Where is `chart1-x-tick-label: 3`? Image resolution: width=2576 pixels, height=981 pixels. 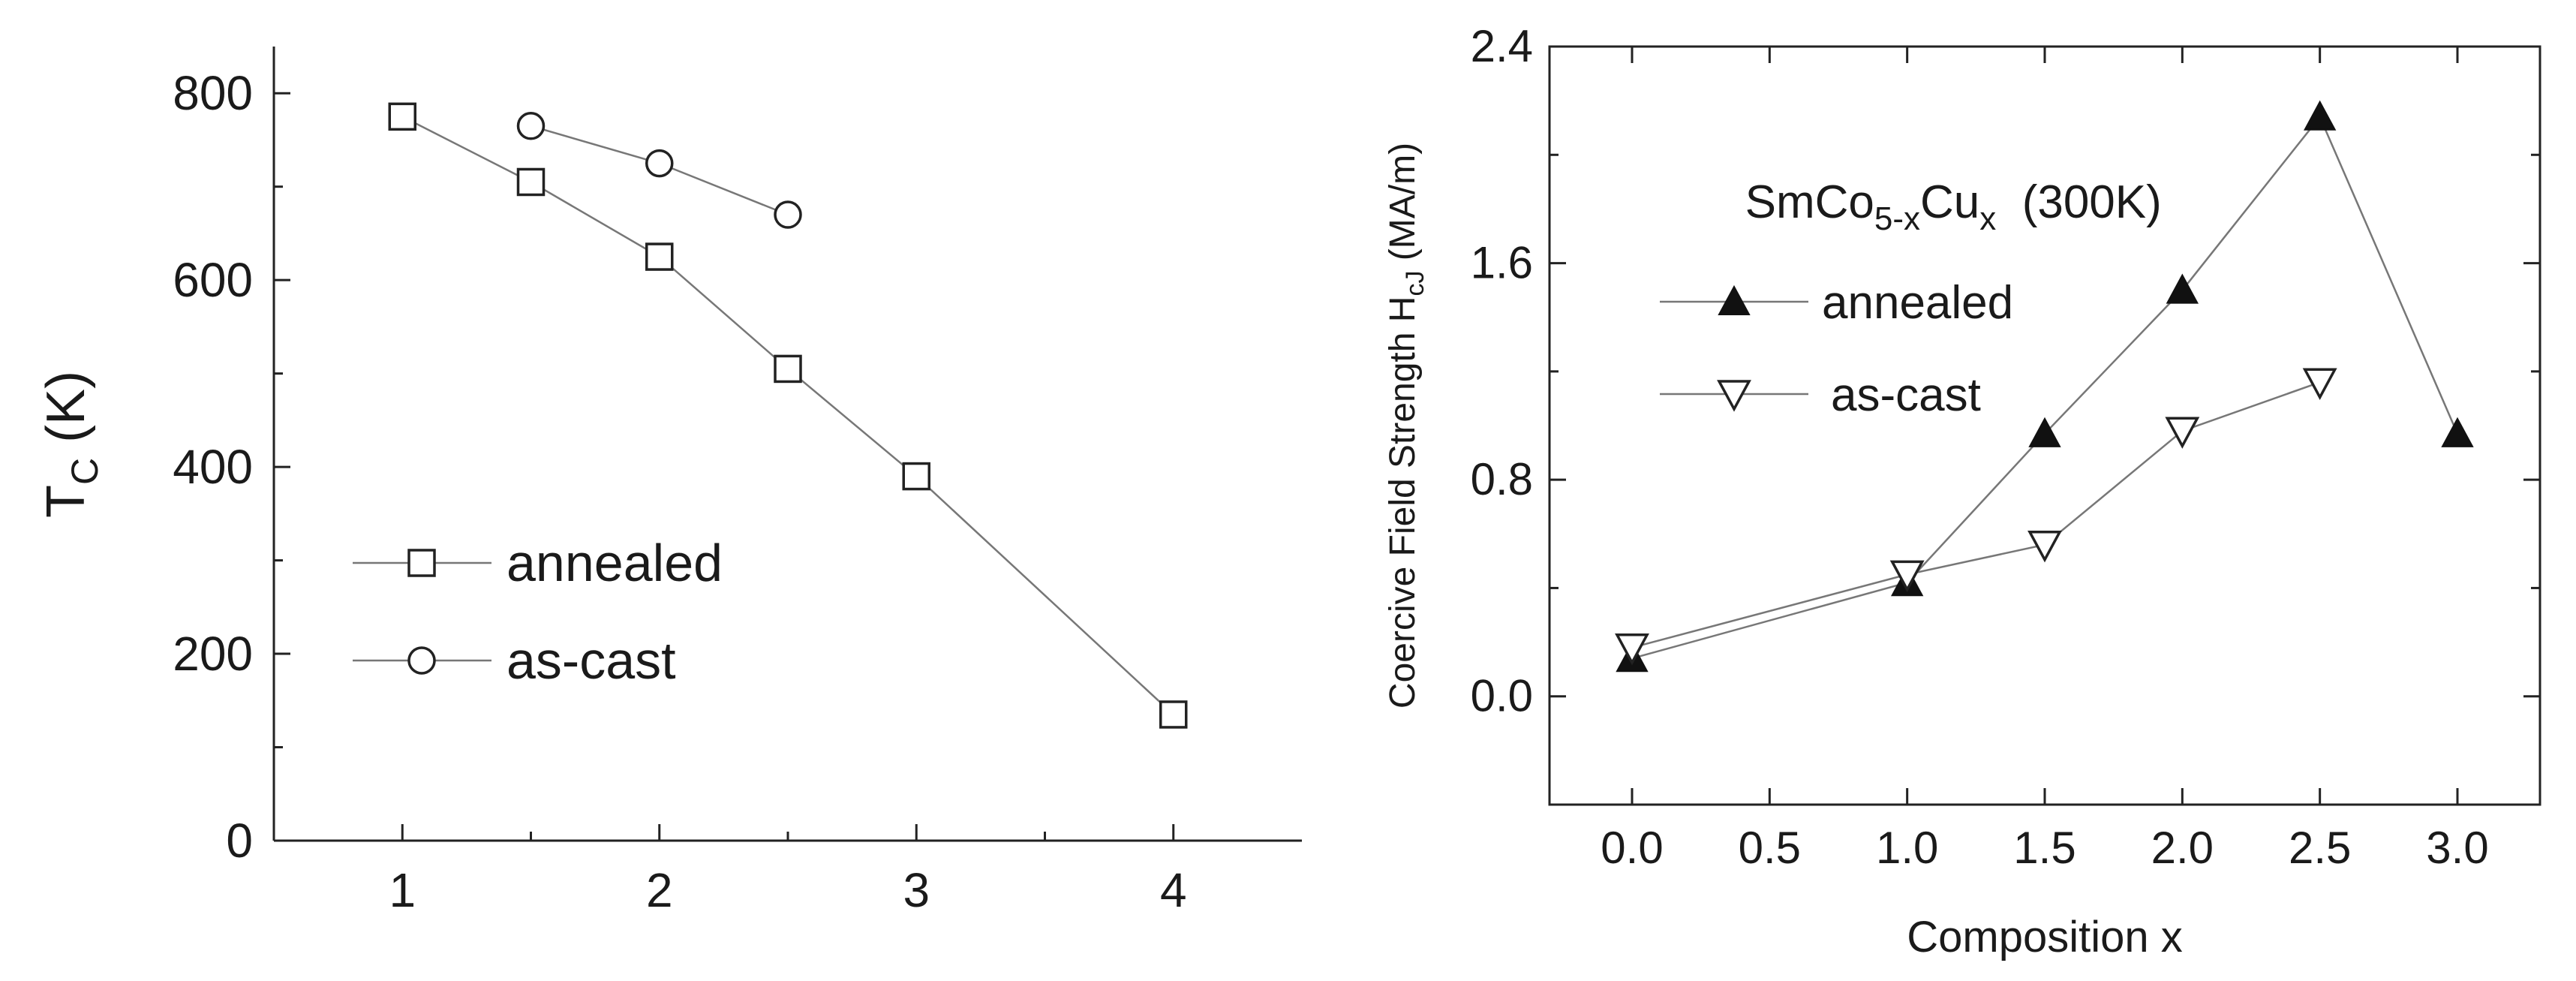
chart1-x-tick-label: 3 is located at coordinates (916, 890).